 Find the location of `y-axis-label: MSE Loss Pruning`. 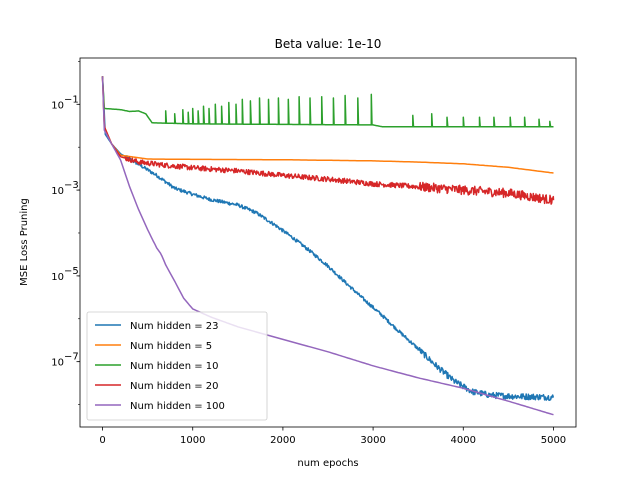

y-axis-label: MSE Loss Pruning is located at coordinates (24, 242).